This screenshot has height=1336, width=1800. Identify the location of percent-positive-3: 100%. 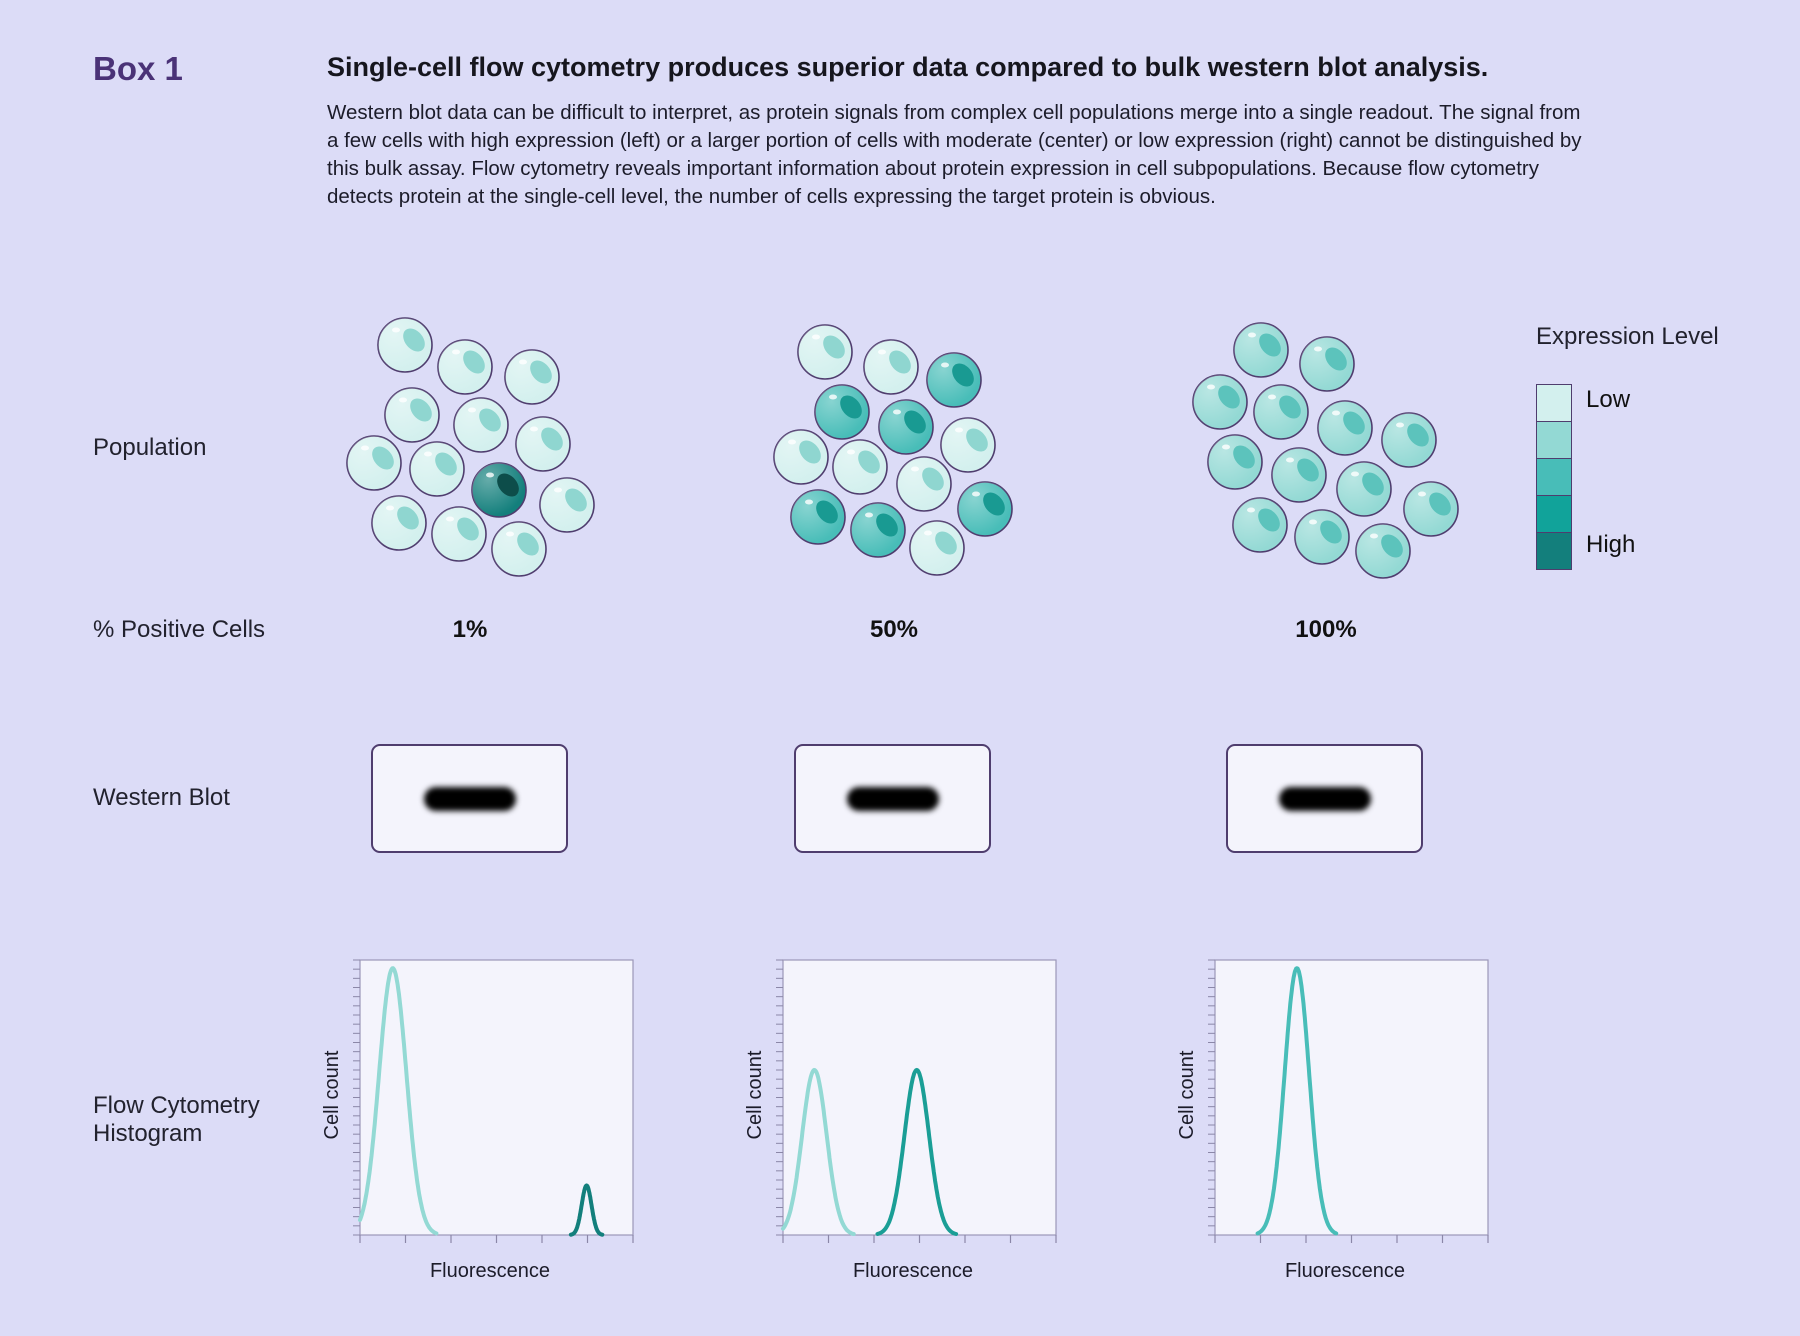
(1326, 629).